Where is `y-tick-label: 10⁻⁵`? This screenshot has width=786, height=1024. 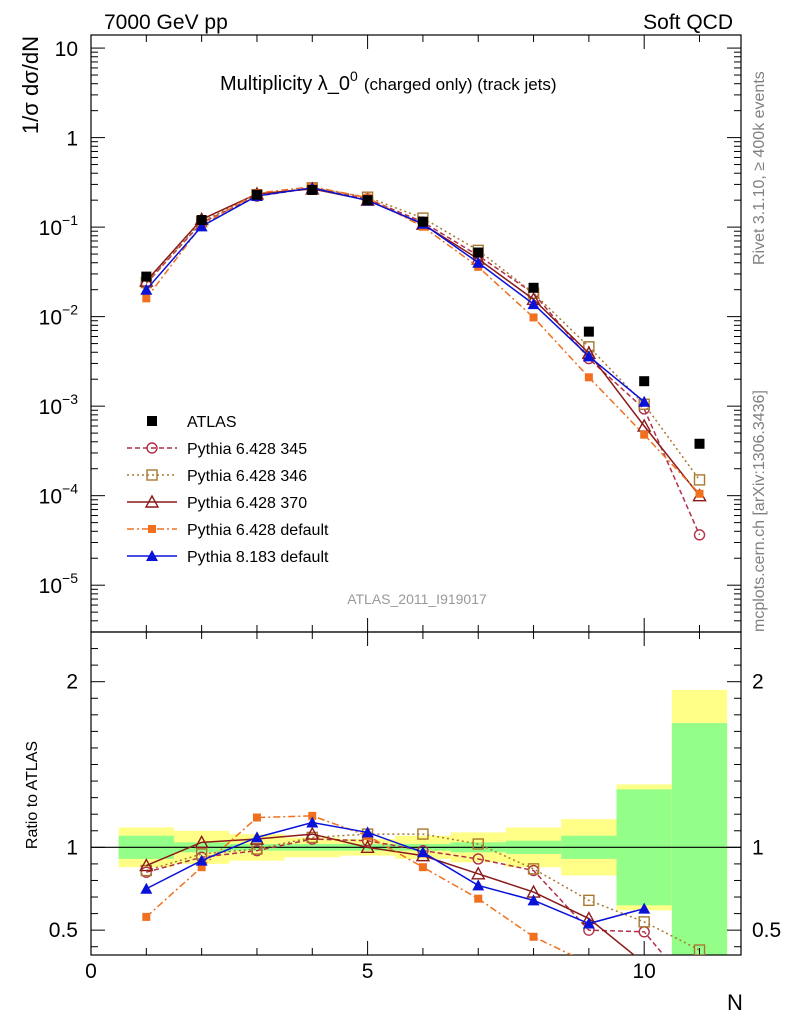 y-tick-label: 10⁻⁵ is located at coordinates (59, 584).